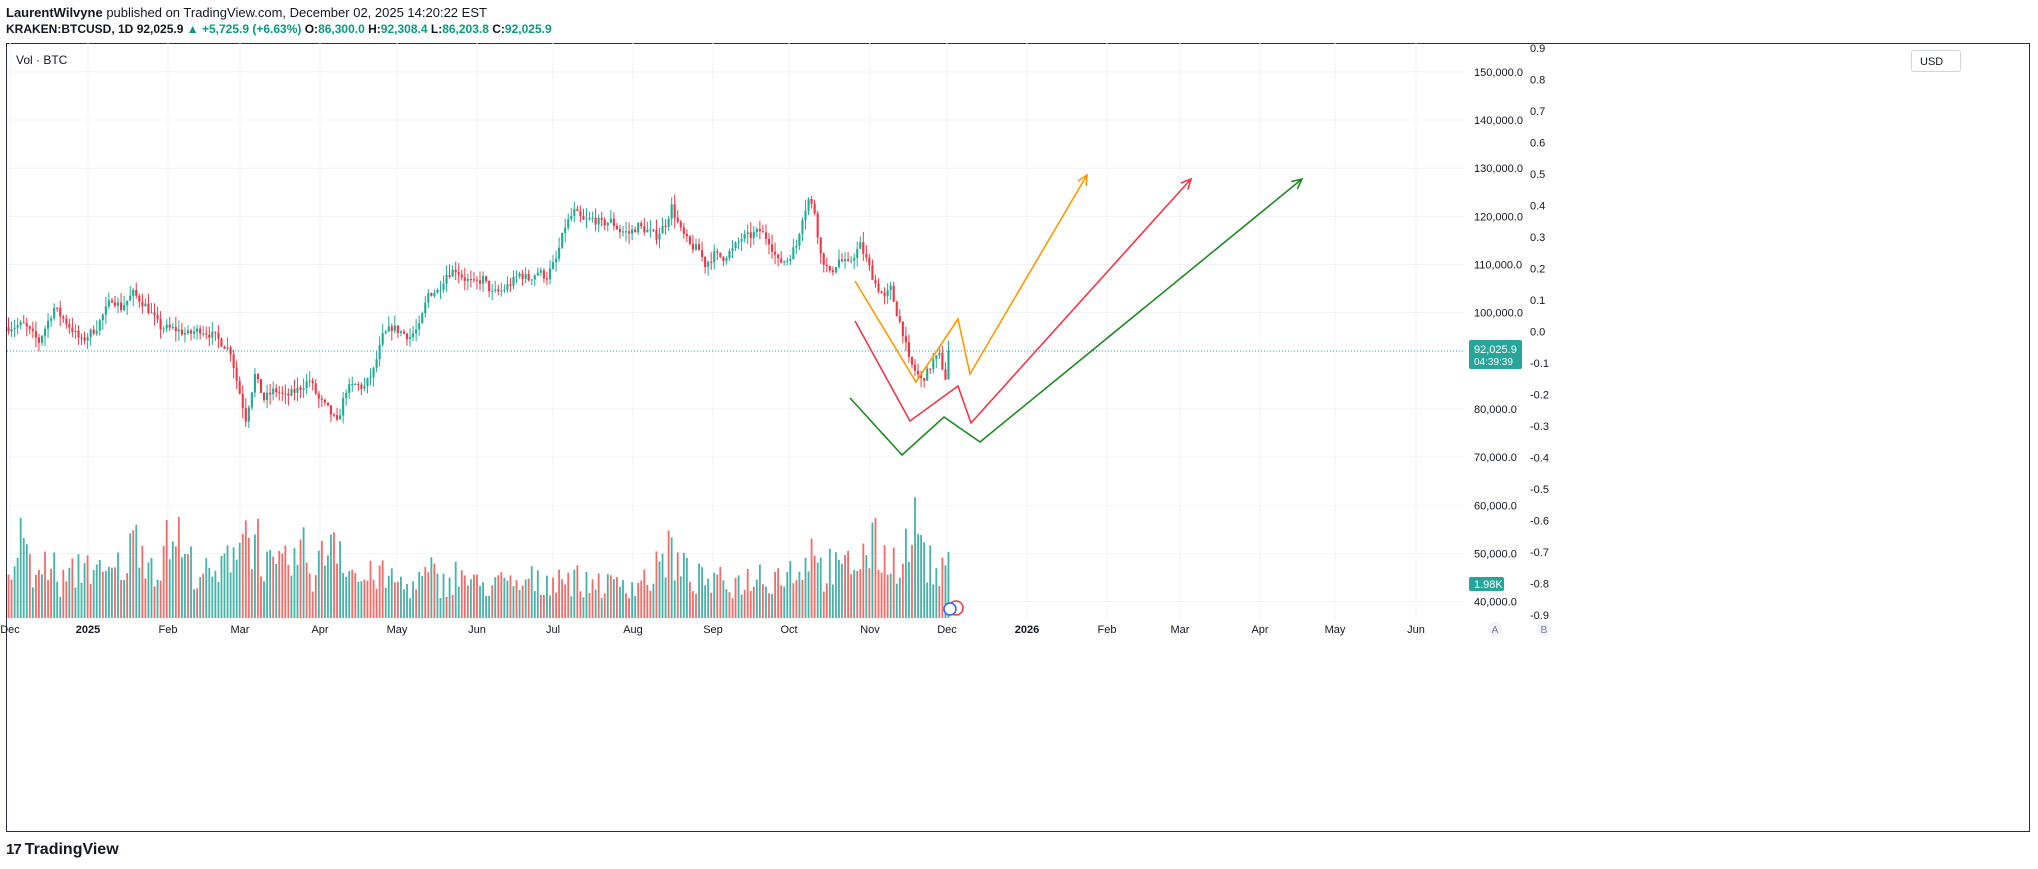  What do you see at coordinates (1498, 314) in the screenshot?
I see `price-axis-label: 100,000.0` at bounding box center [1498, 314].